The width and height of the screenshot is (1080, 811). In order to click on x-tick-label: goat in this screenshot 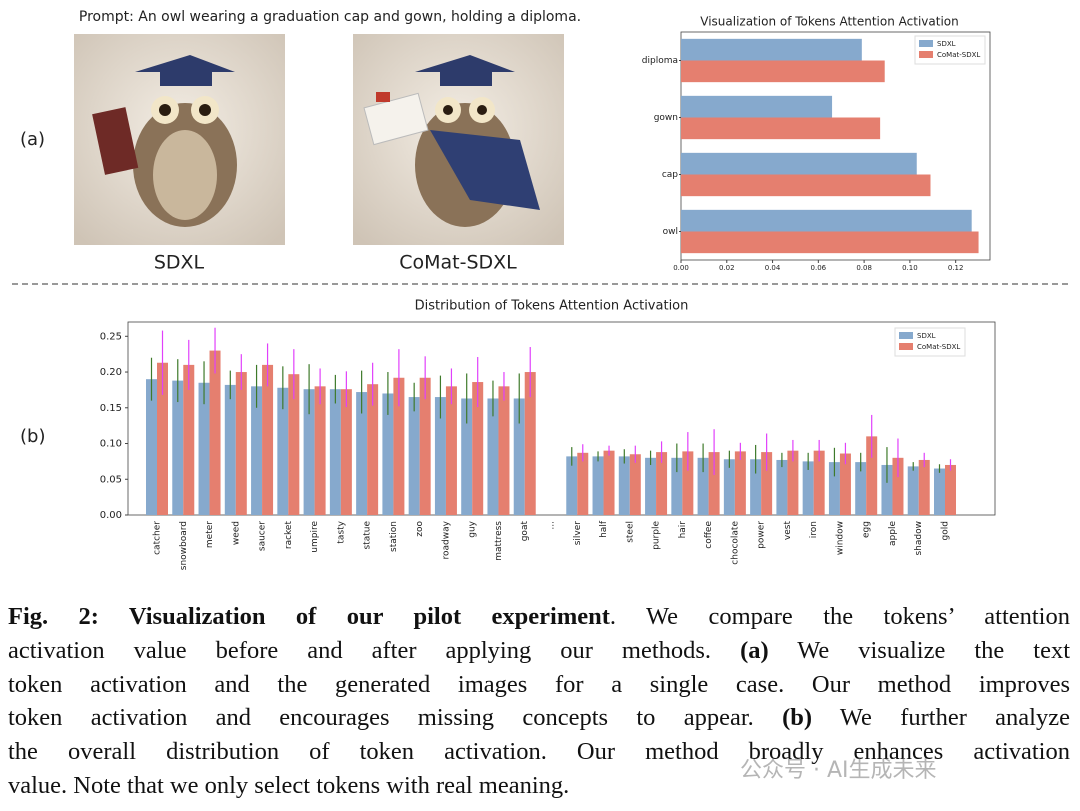, I will do `click(525, 531)`.